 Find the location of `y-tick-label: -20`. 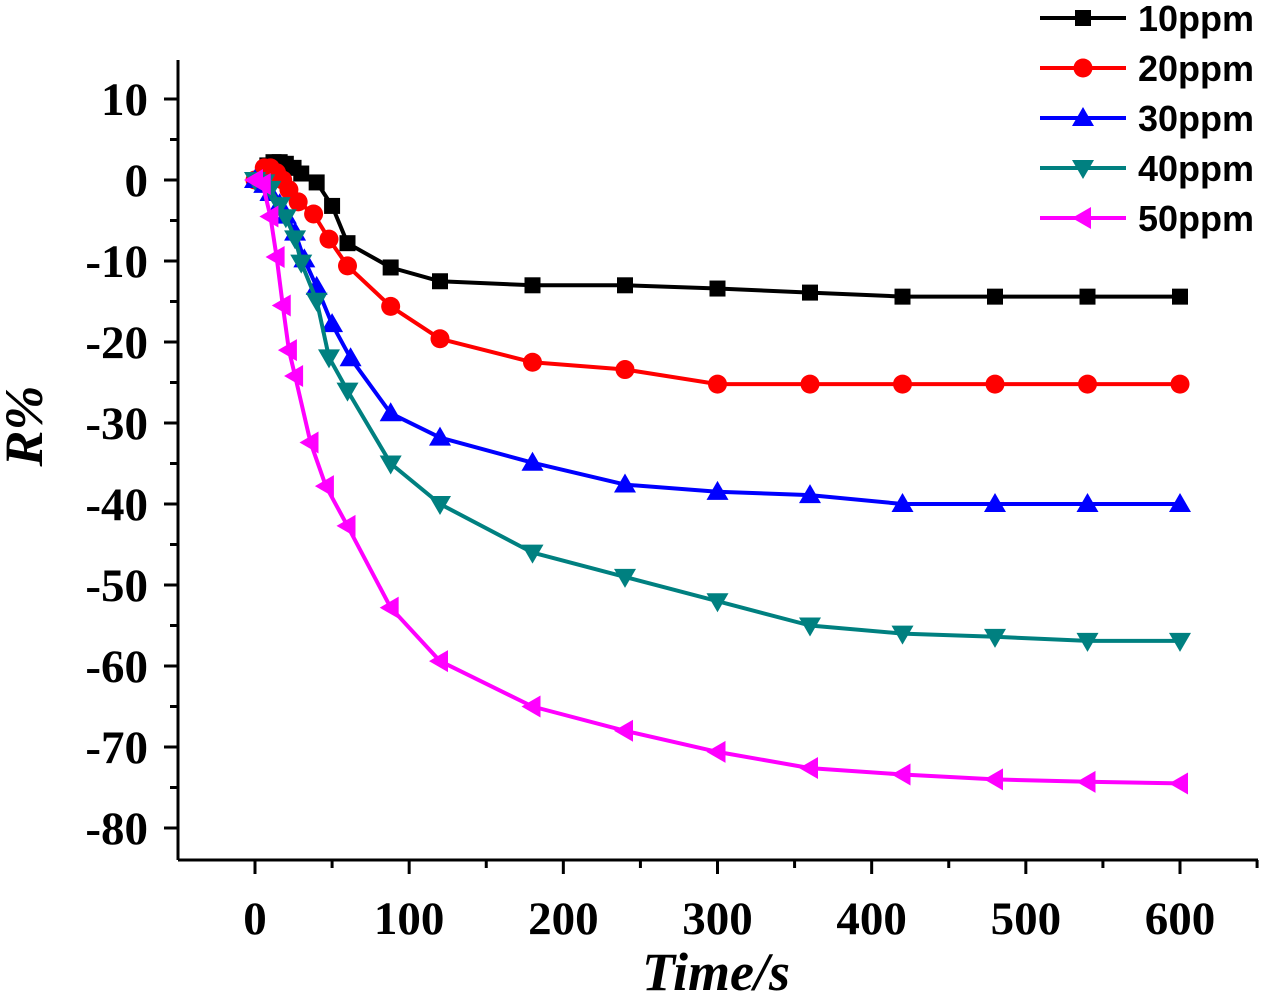

y-tick-label: -20 is located at coordinates (116, 343).